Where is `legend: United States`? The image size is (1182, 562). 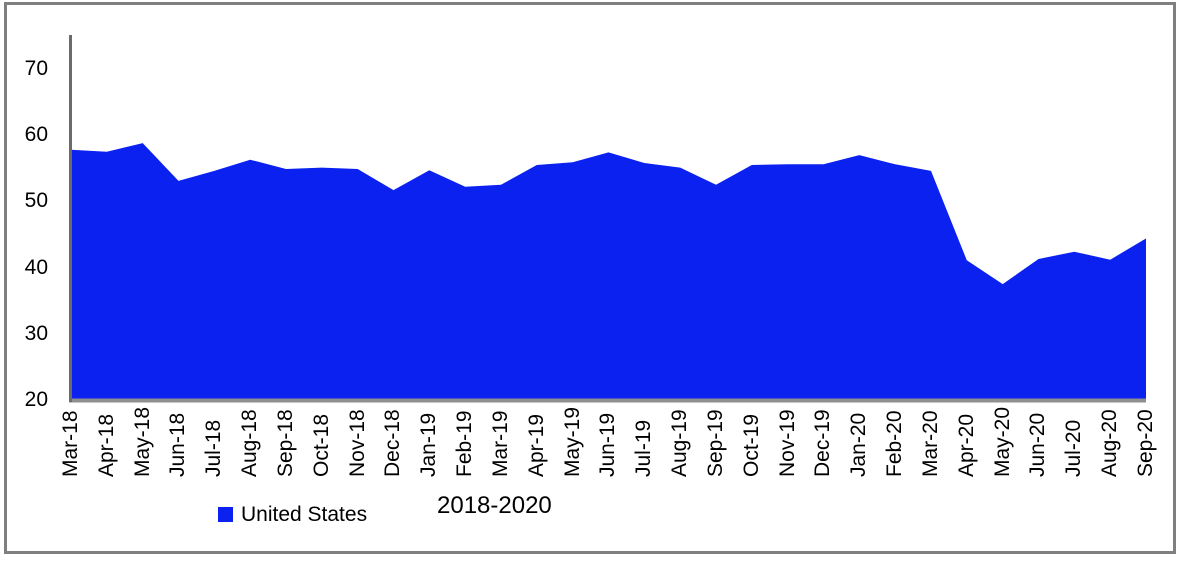
legend: United States is located at coordinates (292, 514).